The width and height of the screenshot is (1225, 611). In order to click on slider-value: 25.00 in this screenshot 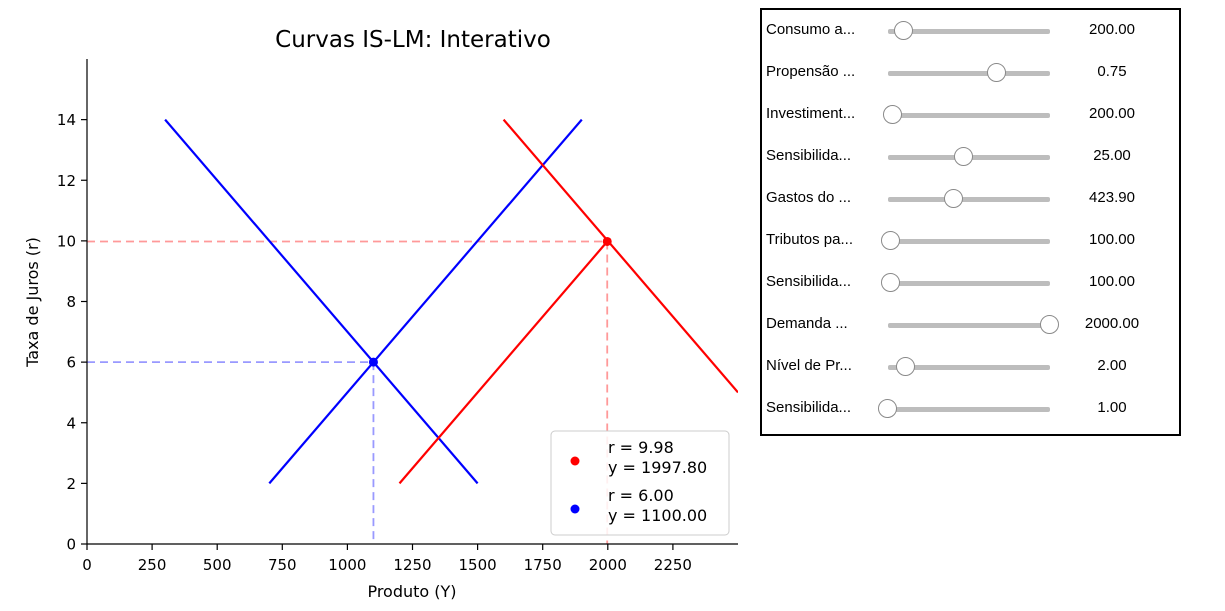, I will do `click(1112, 155)`.